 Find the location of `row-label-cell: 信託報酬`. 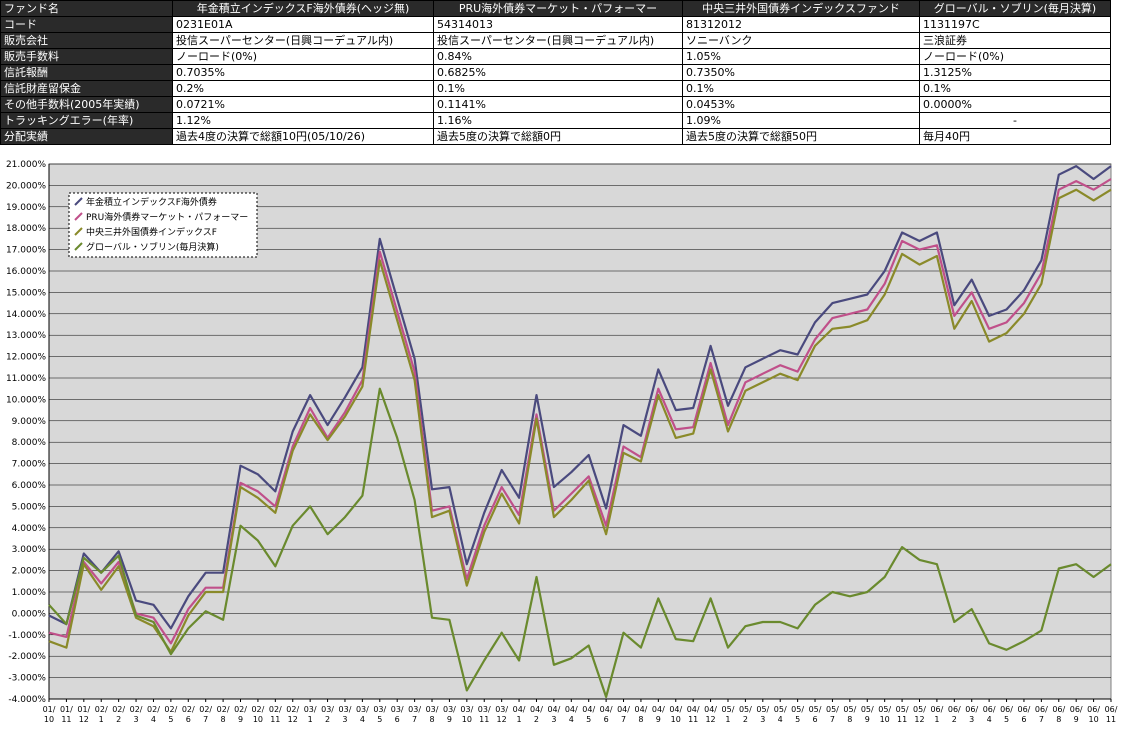

row-label-cell: 信託報酬 is located at coordinates (86, 72).